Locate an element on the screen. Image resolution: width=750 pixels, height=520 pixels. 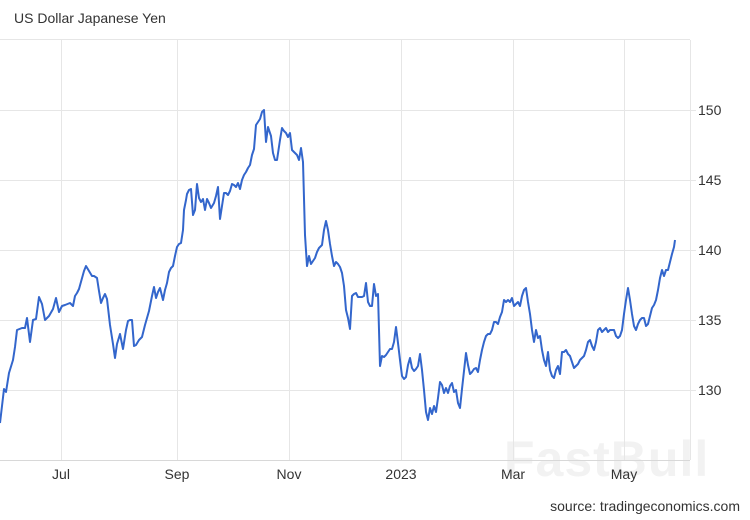
y-tick-marks is located at coordinates (693, 250).